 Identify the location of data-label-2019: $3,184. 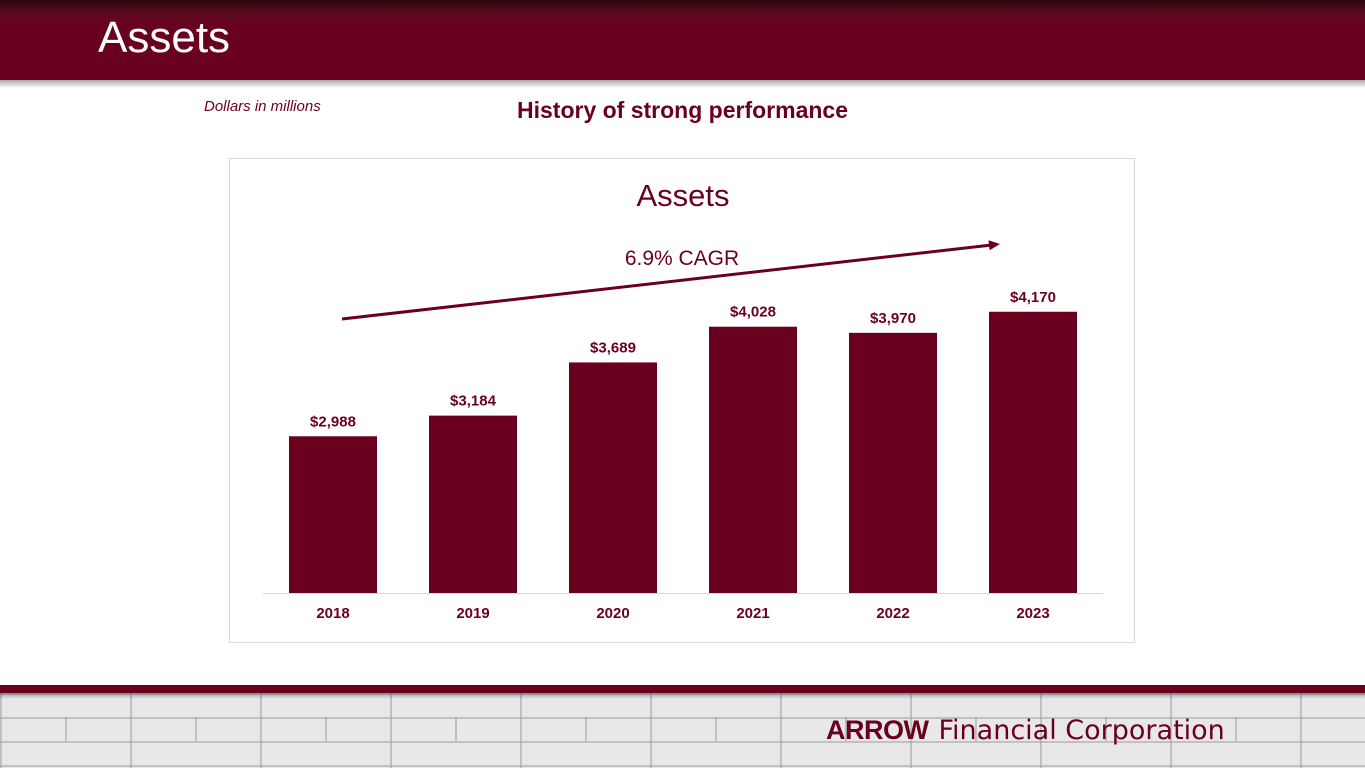
(473, 401).